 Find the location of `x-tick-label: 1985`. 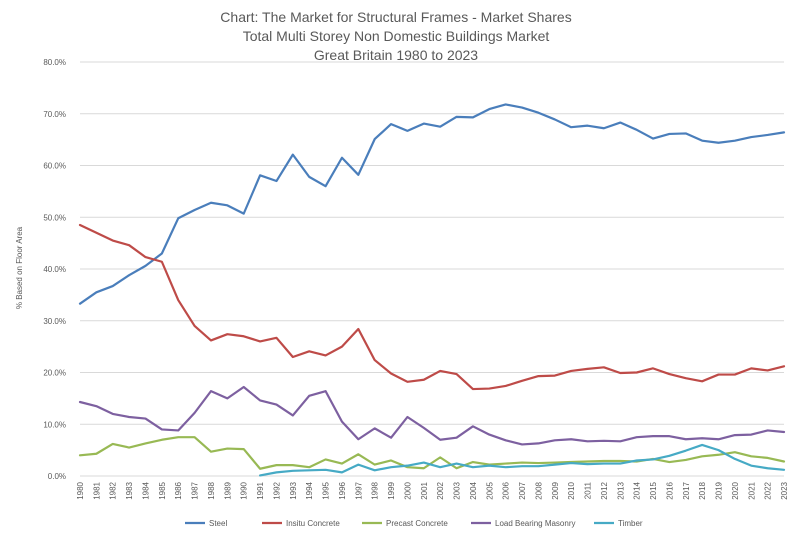

x-tick-label: 1985 is located at coordinates (162, 490).